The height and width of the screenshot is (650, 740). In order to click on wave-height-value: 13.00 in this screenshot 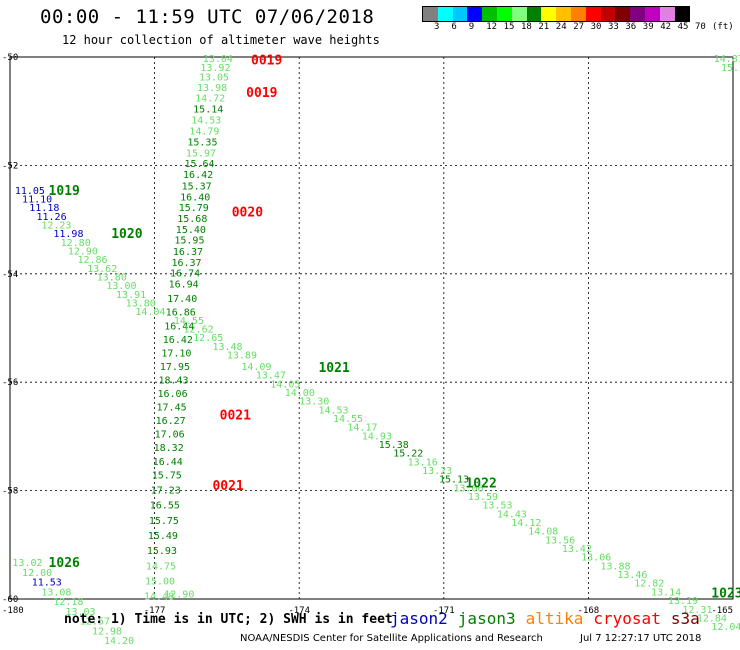, I will do `click(121, 286)`.